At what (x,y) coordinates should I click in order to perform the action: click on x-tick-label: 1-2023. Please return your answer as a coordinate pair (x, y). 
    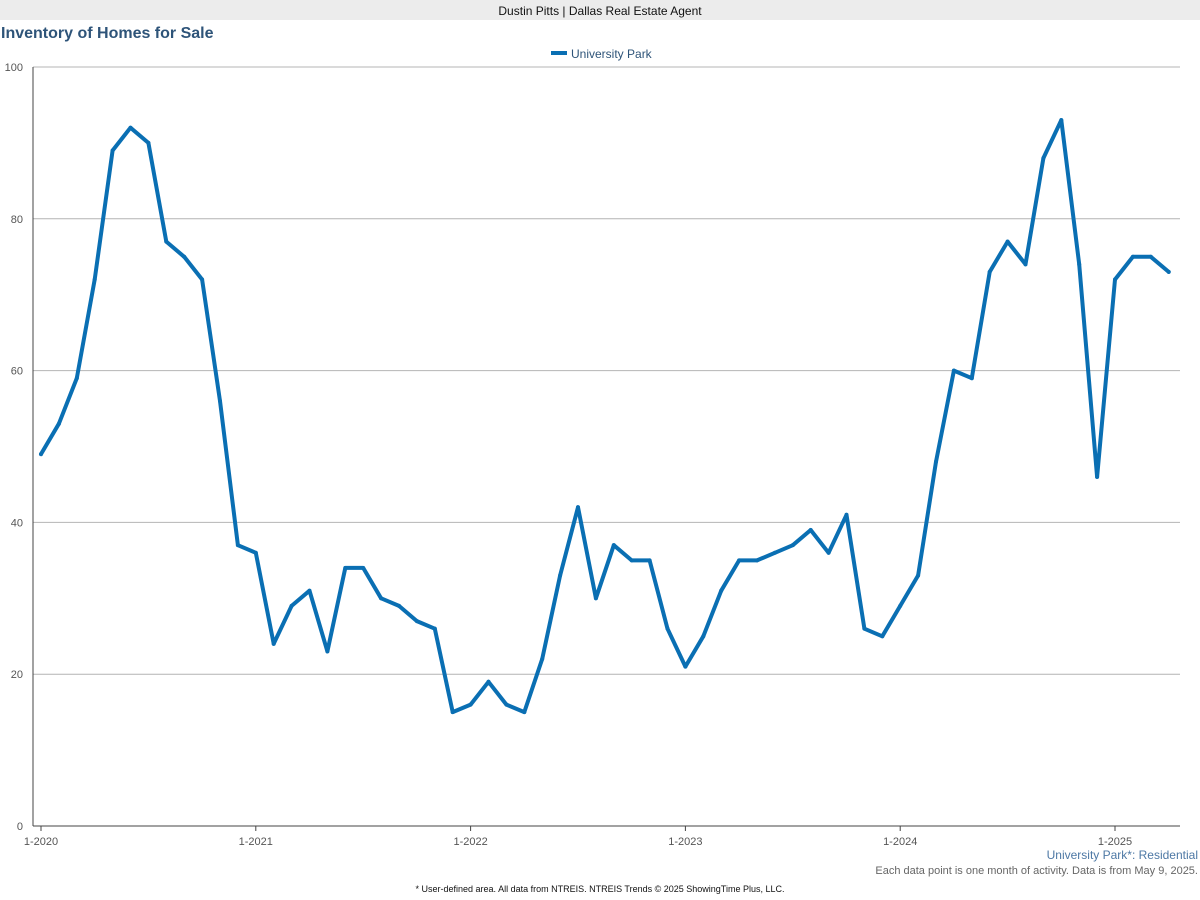
    Looking at the image, I should click on (685, 842).